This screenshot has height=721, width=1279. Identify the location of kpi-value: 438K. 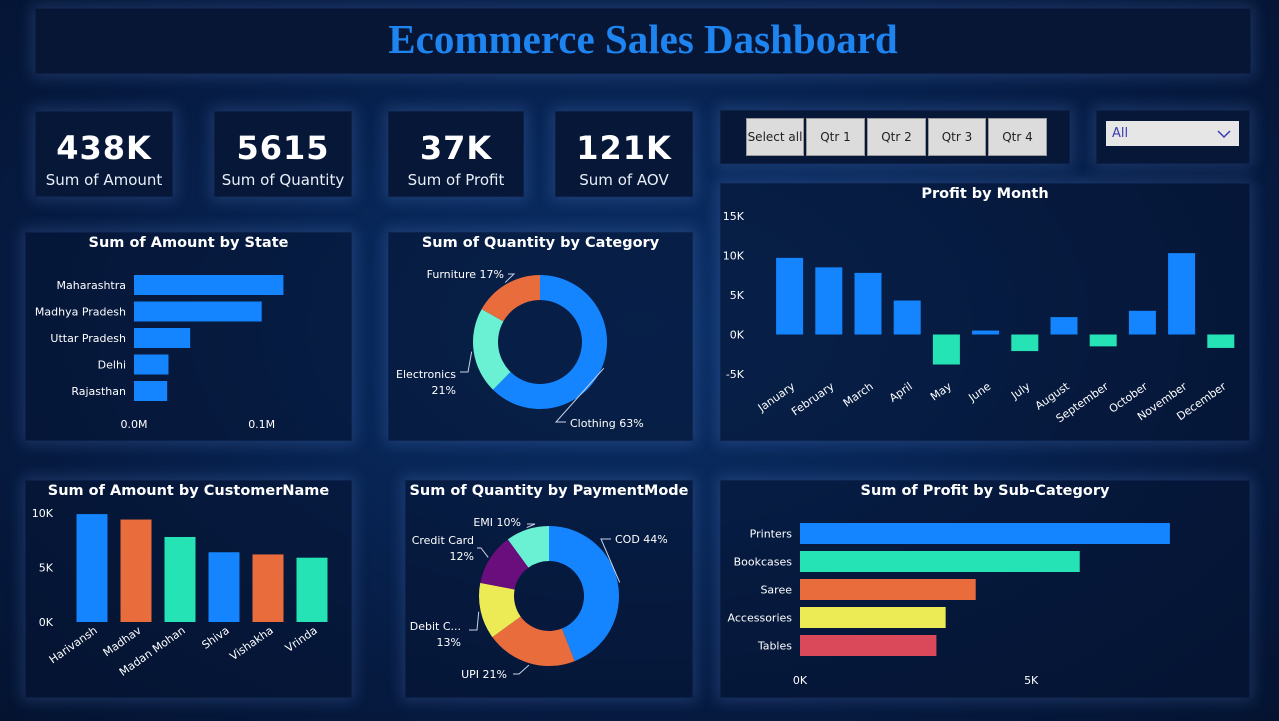
(104, 148).